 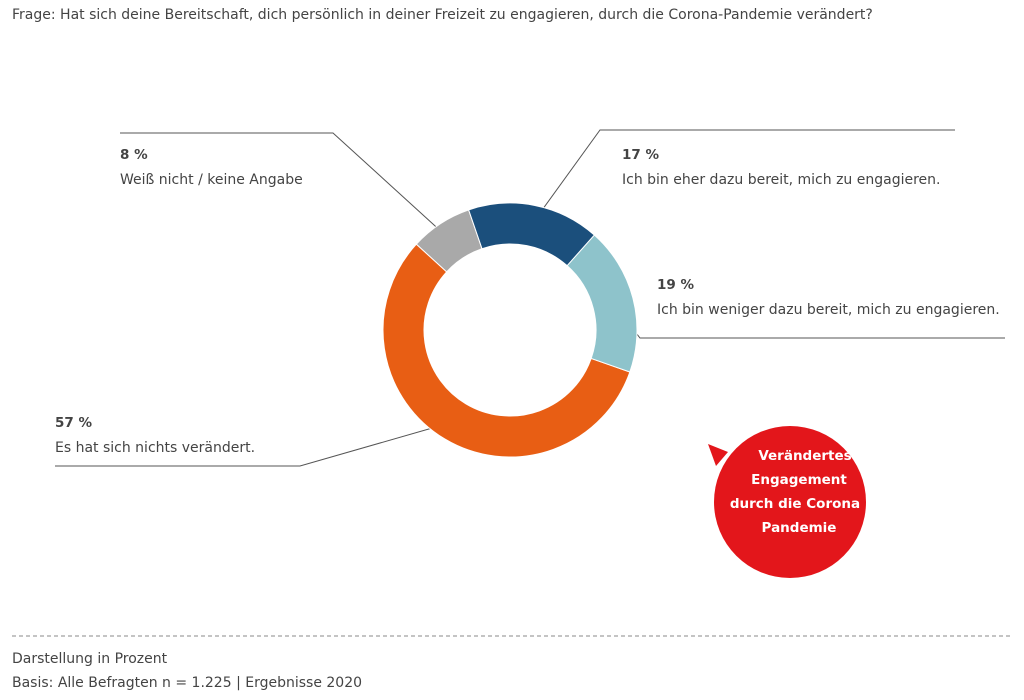 I want to click on value-label: 8 %, so click(x=134, y=155).